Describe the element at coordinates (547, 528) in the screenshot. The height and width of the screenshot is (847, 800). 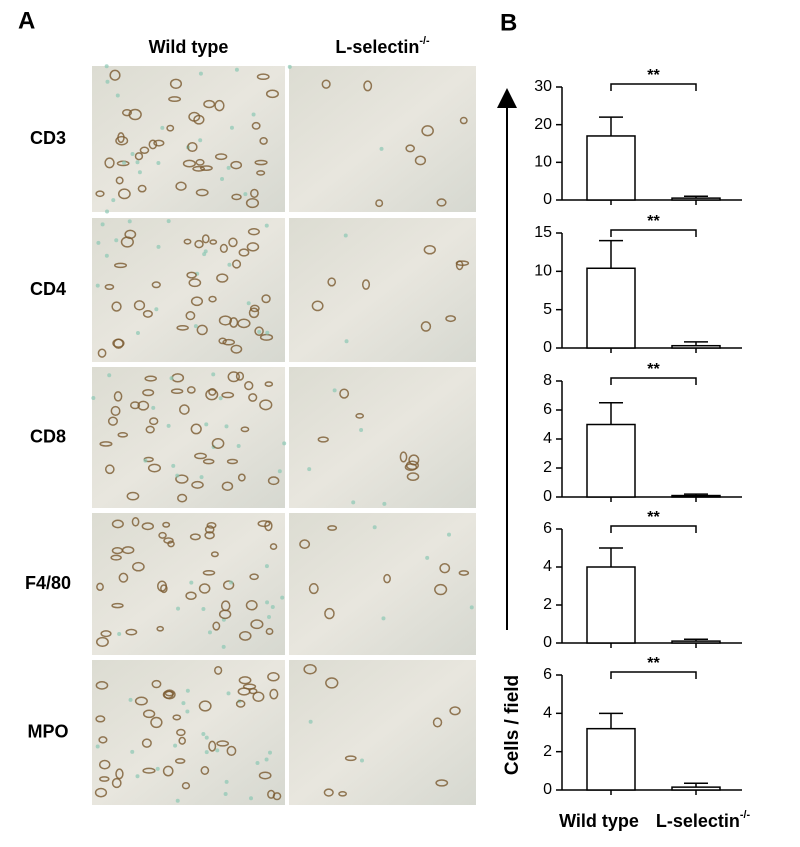
I see `y-tick-label: 6` at that location.